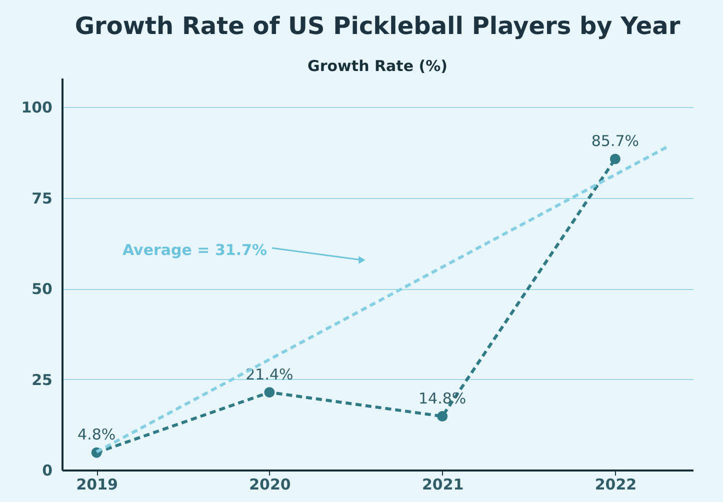 The image size is (723, 502). Describe the element at coordinates (36, 107) in the screenshot. I see `y-tick-label: 100` at that location.